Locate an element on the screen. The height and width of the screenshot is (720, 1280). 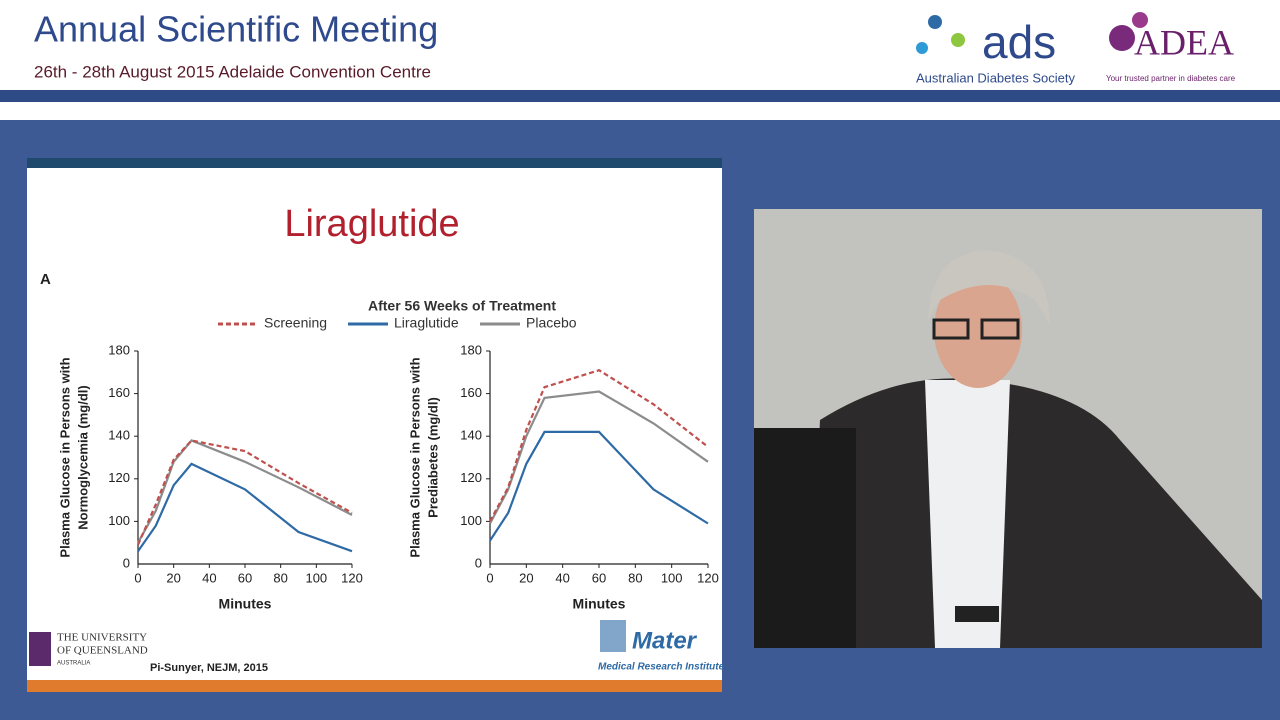
header-bg is located at coordinates (640, 45).